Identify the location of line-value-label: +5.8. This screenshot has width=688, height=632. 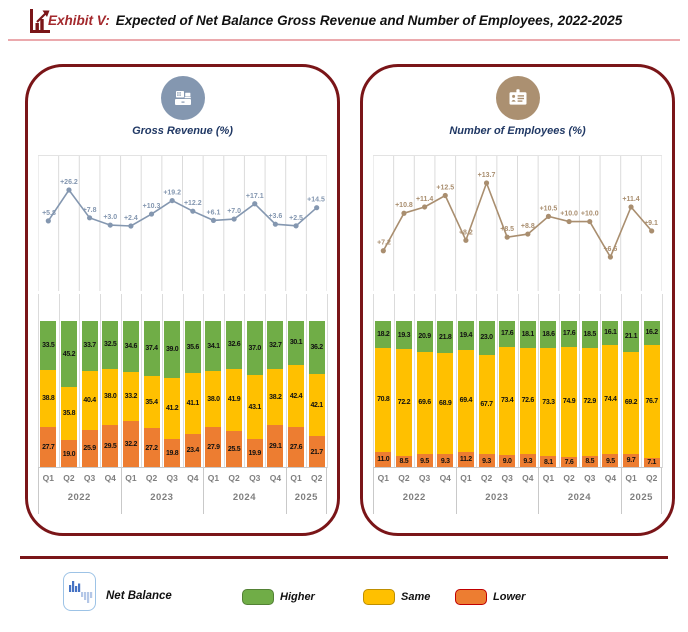
(49, 213).